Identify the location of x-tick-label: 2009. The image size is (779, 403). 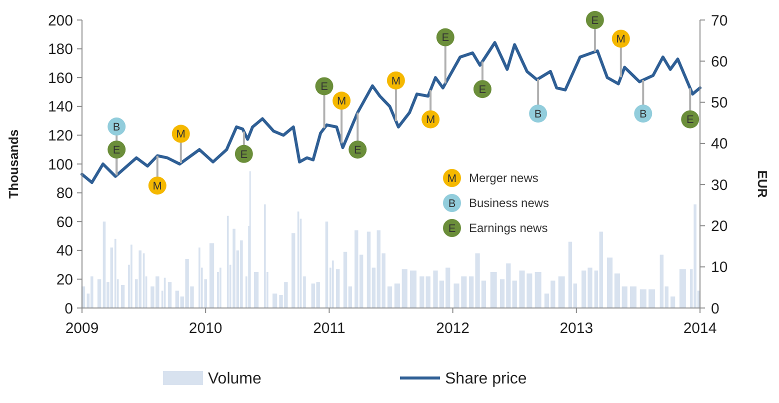
(82, 328).